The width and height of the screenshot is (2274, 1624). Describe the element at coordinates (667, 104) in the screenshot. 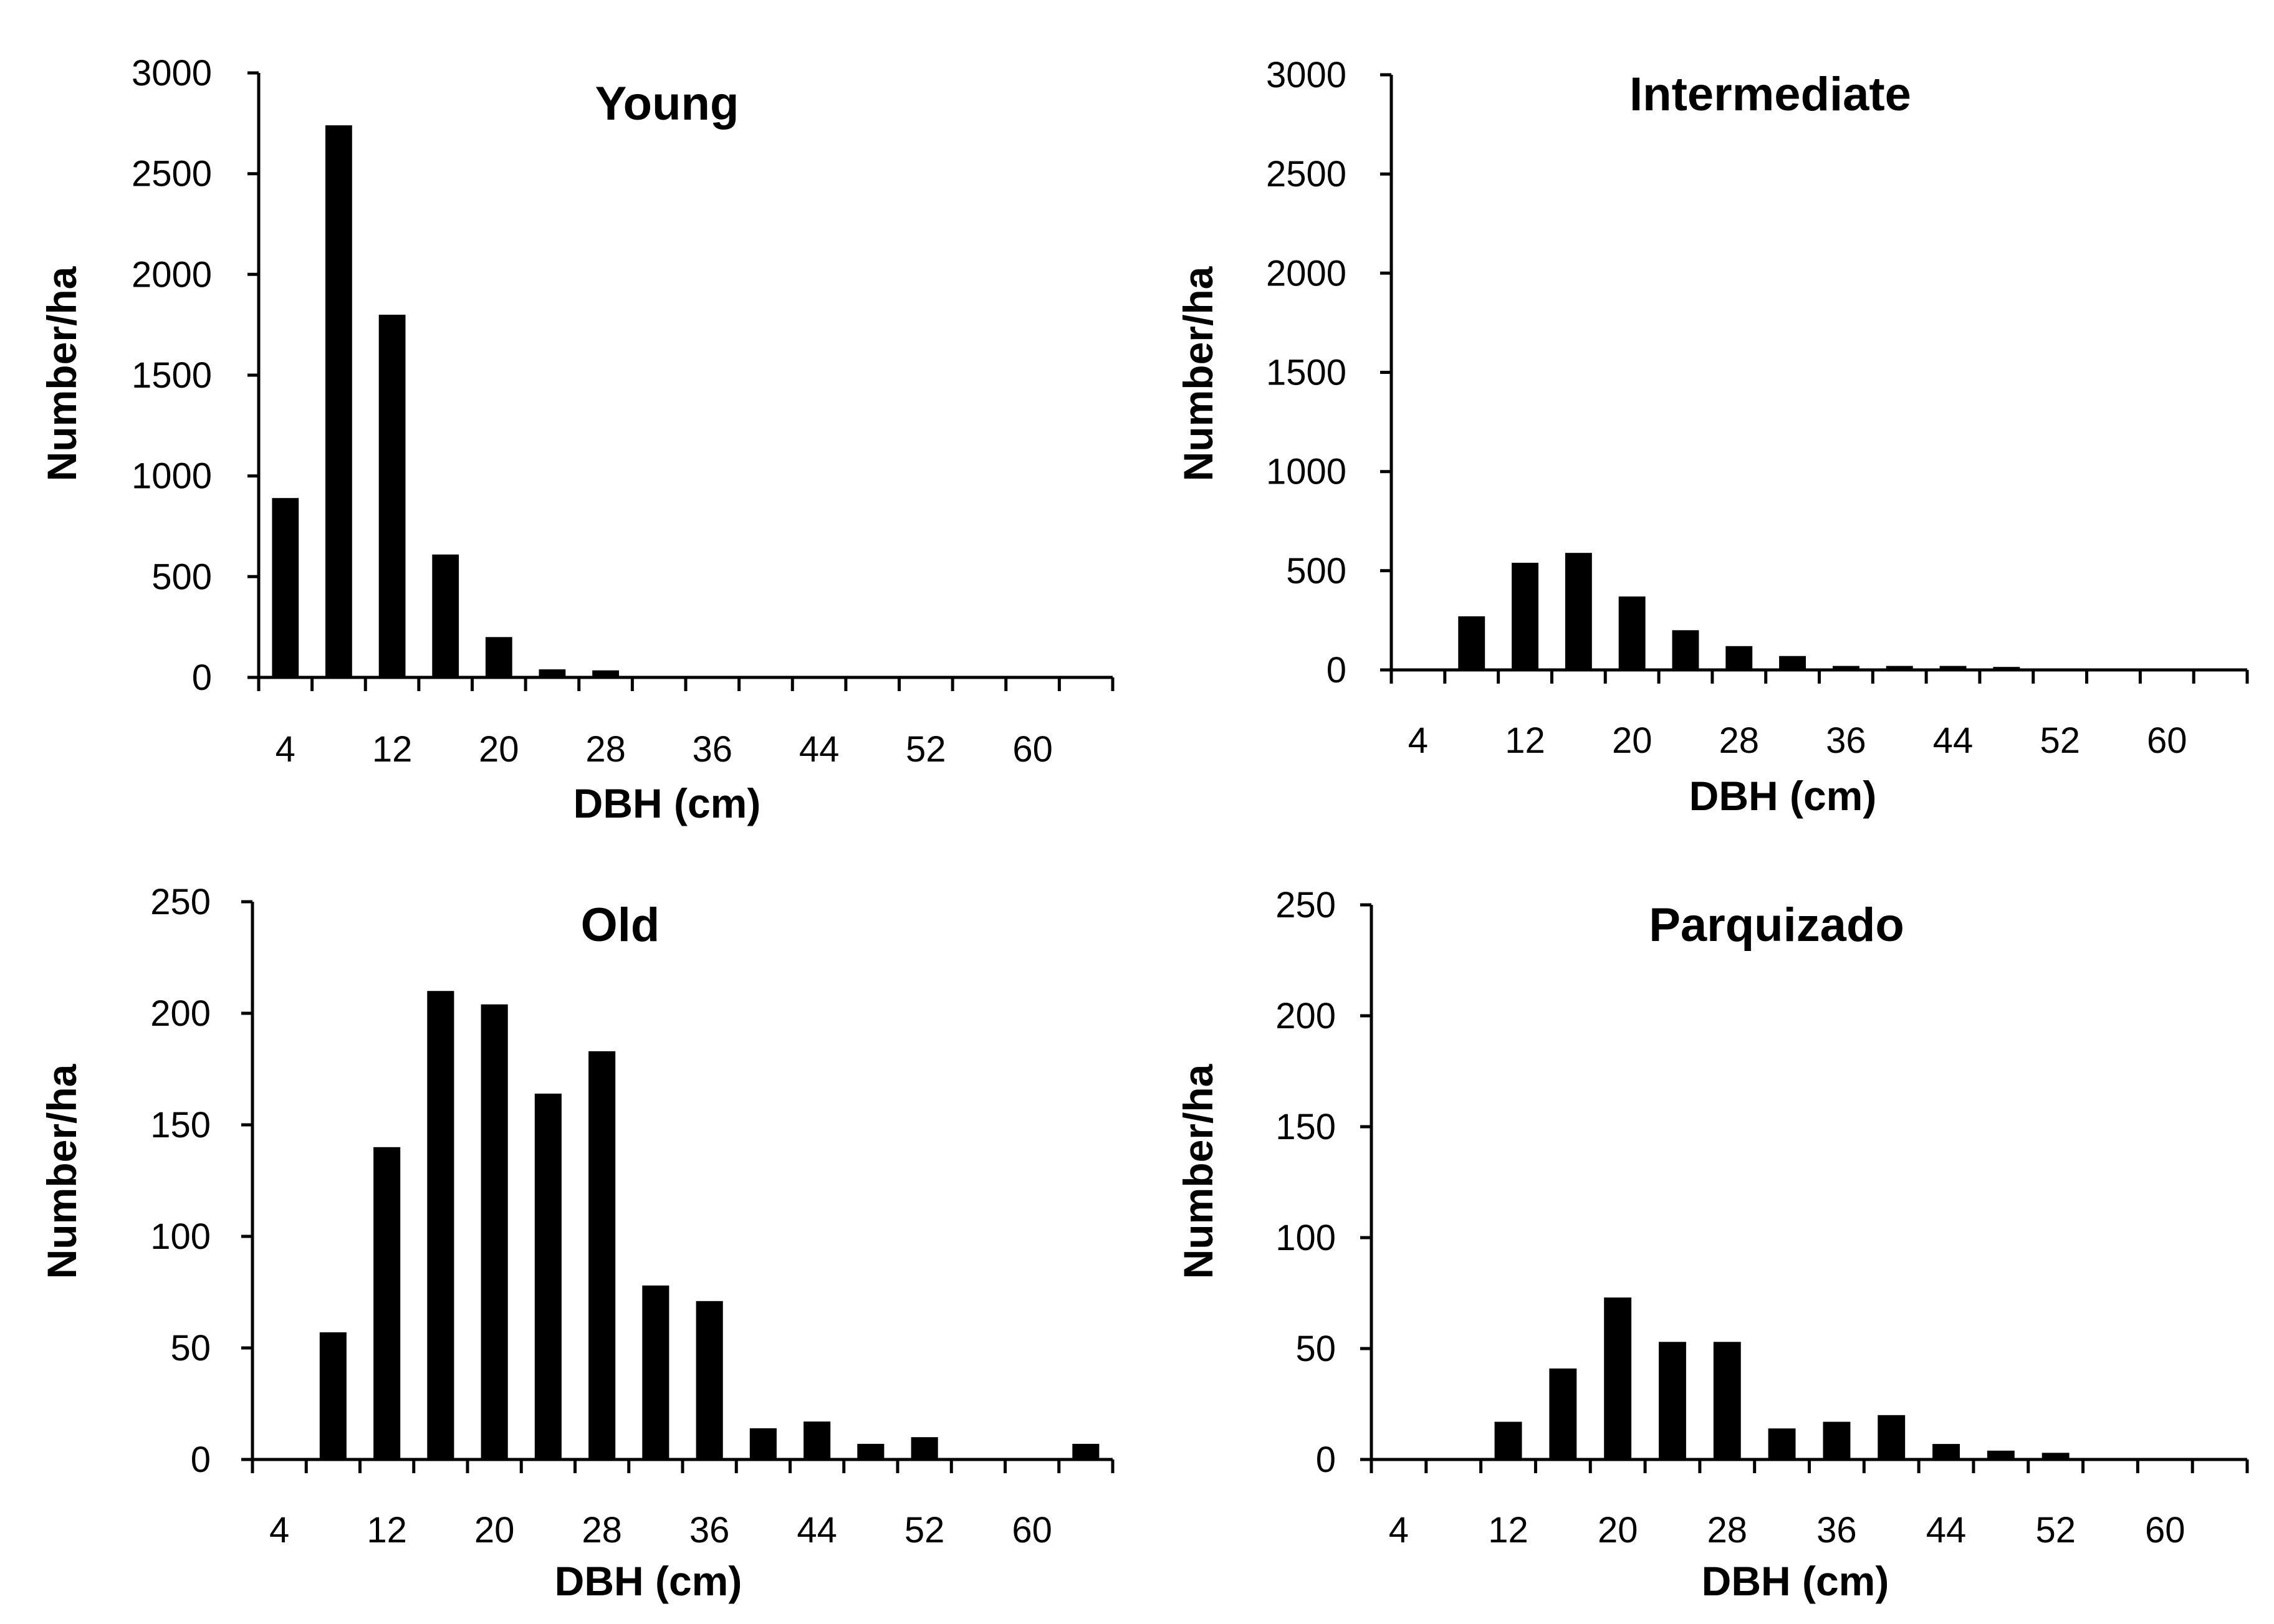

I see `chart-title: Young` at that location.